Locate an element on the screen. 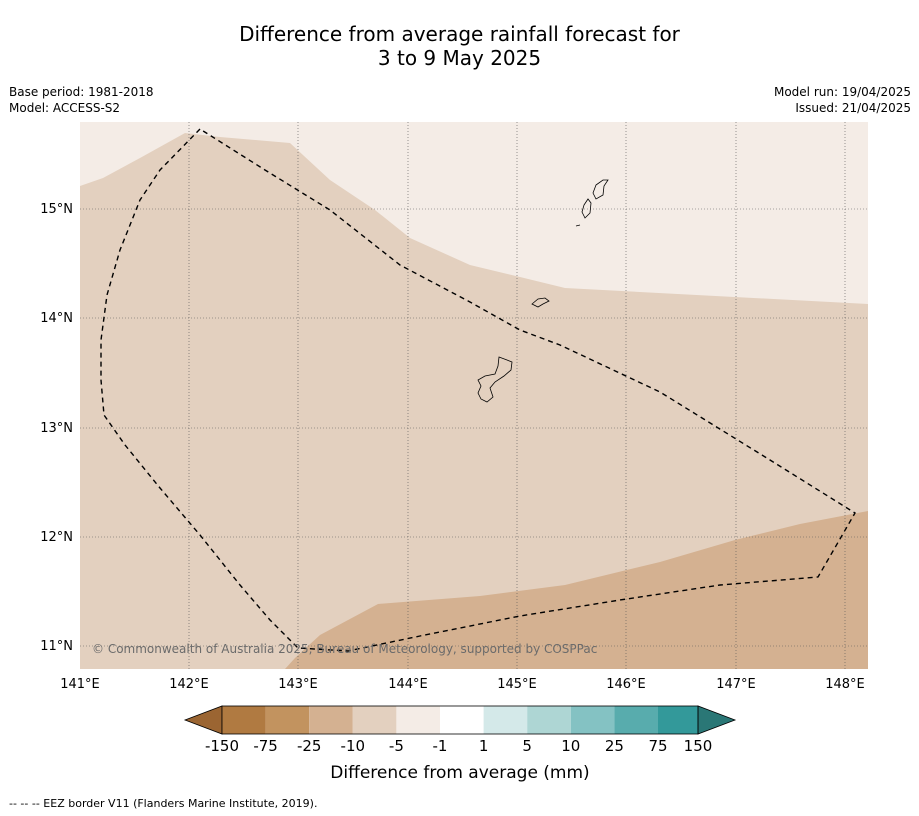 This screenshot has width=919, height=816. colorbar-arrow-low is located at coordinates (203, 720).